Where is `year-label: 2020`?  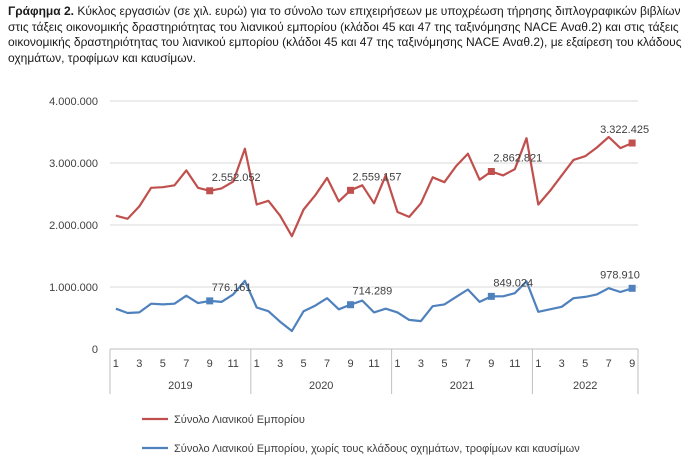 year-label: 2020 is located at coordinates (321, 386).